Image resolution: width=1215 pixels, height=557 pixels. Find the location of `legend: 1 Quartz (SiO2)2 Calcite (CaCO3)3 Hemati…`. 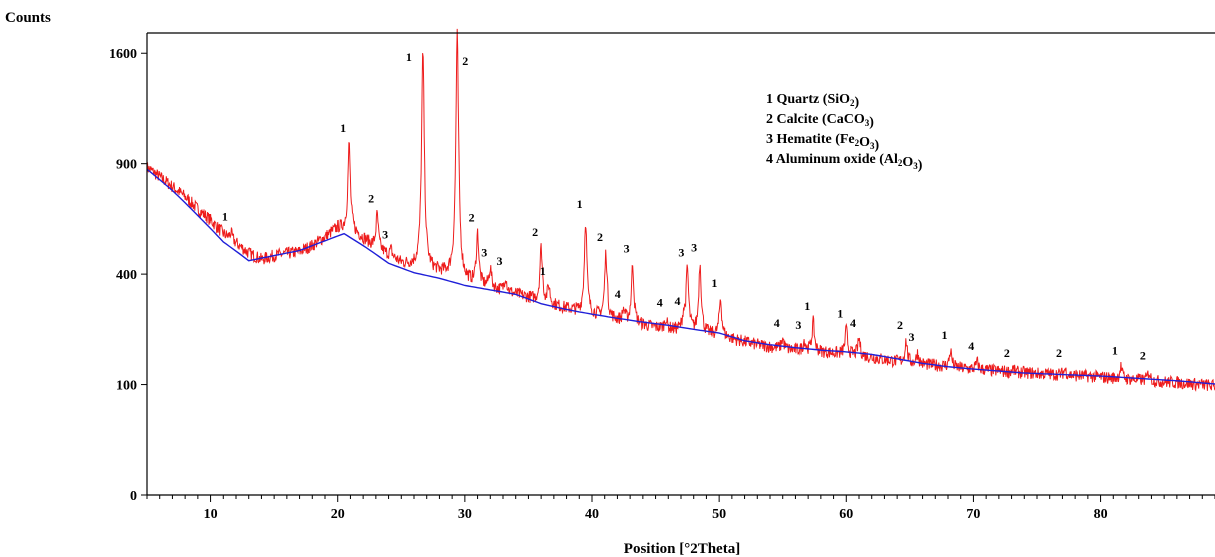

legend: 1 Quartz (SiO2)2 Calcite (CaCO3)3 Hemati… is located at coordinates (844, 132).